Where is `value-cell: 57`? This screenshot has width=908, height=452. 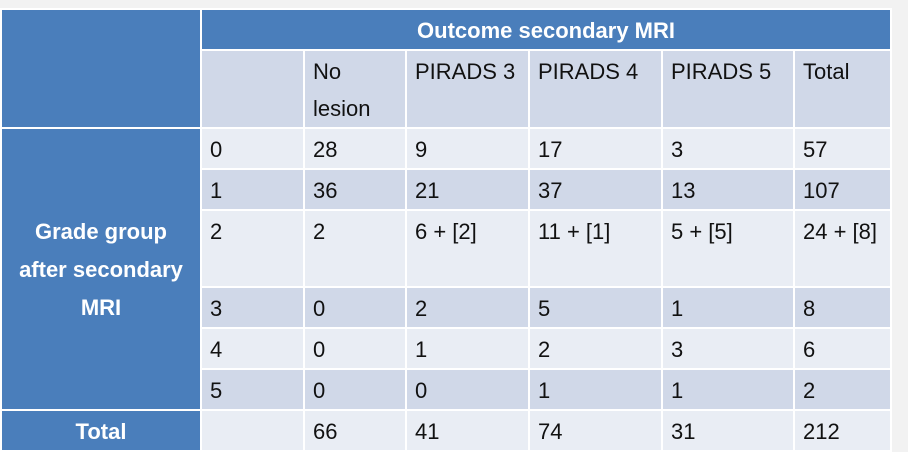
value-cell: 57 is located at coordinates (842, 148).